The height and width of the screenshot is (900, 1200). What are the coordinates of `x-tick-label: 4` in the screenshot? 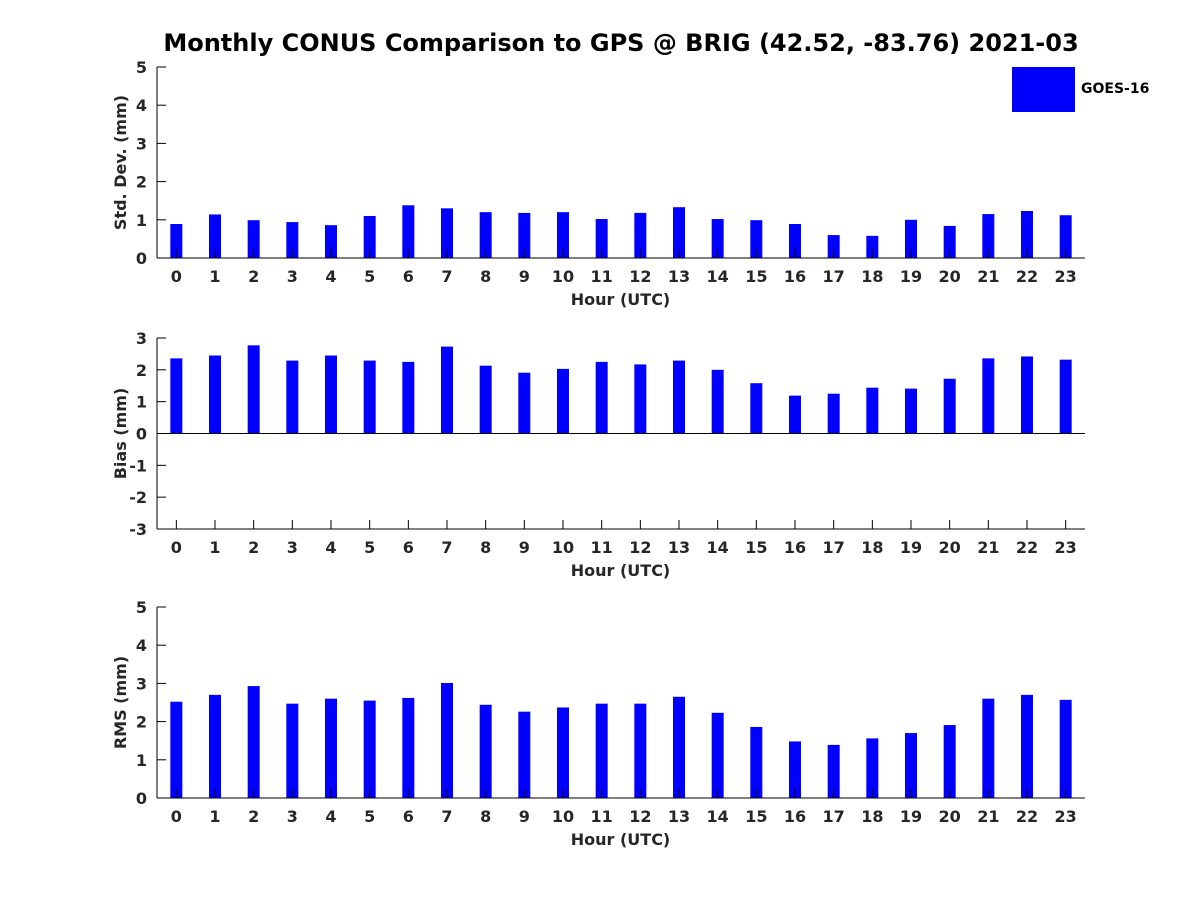 It's located at (330, 547).